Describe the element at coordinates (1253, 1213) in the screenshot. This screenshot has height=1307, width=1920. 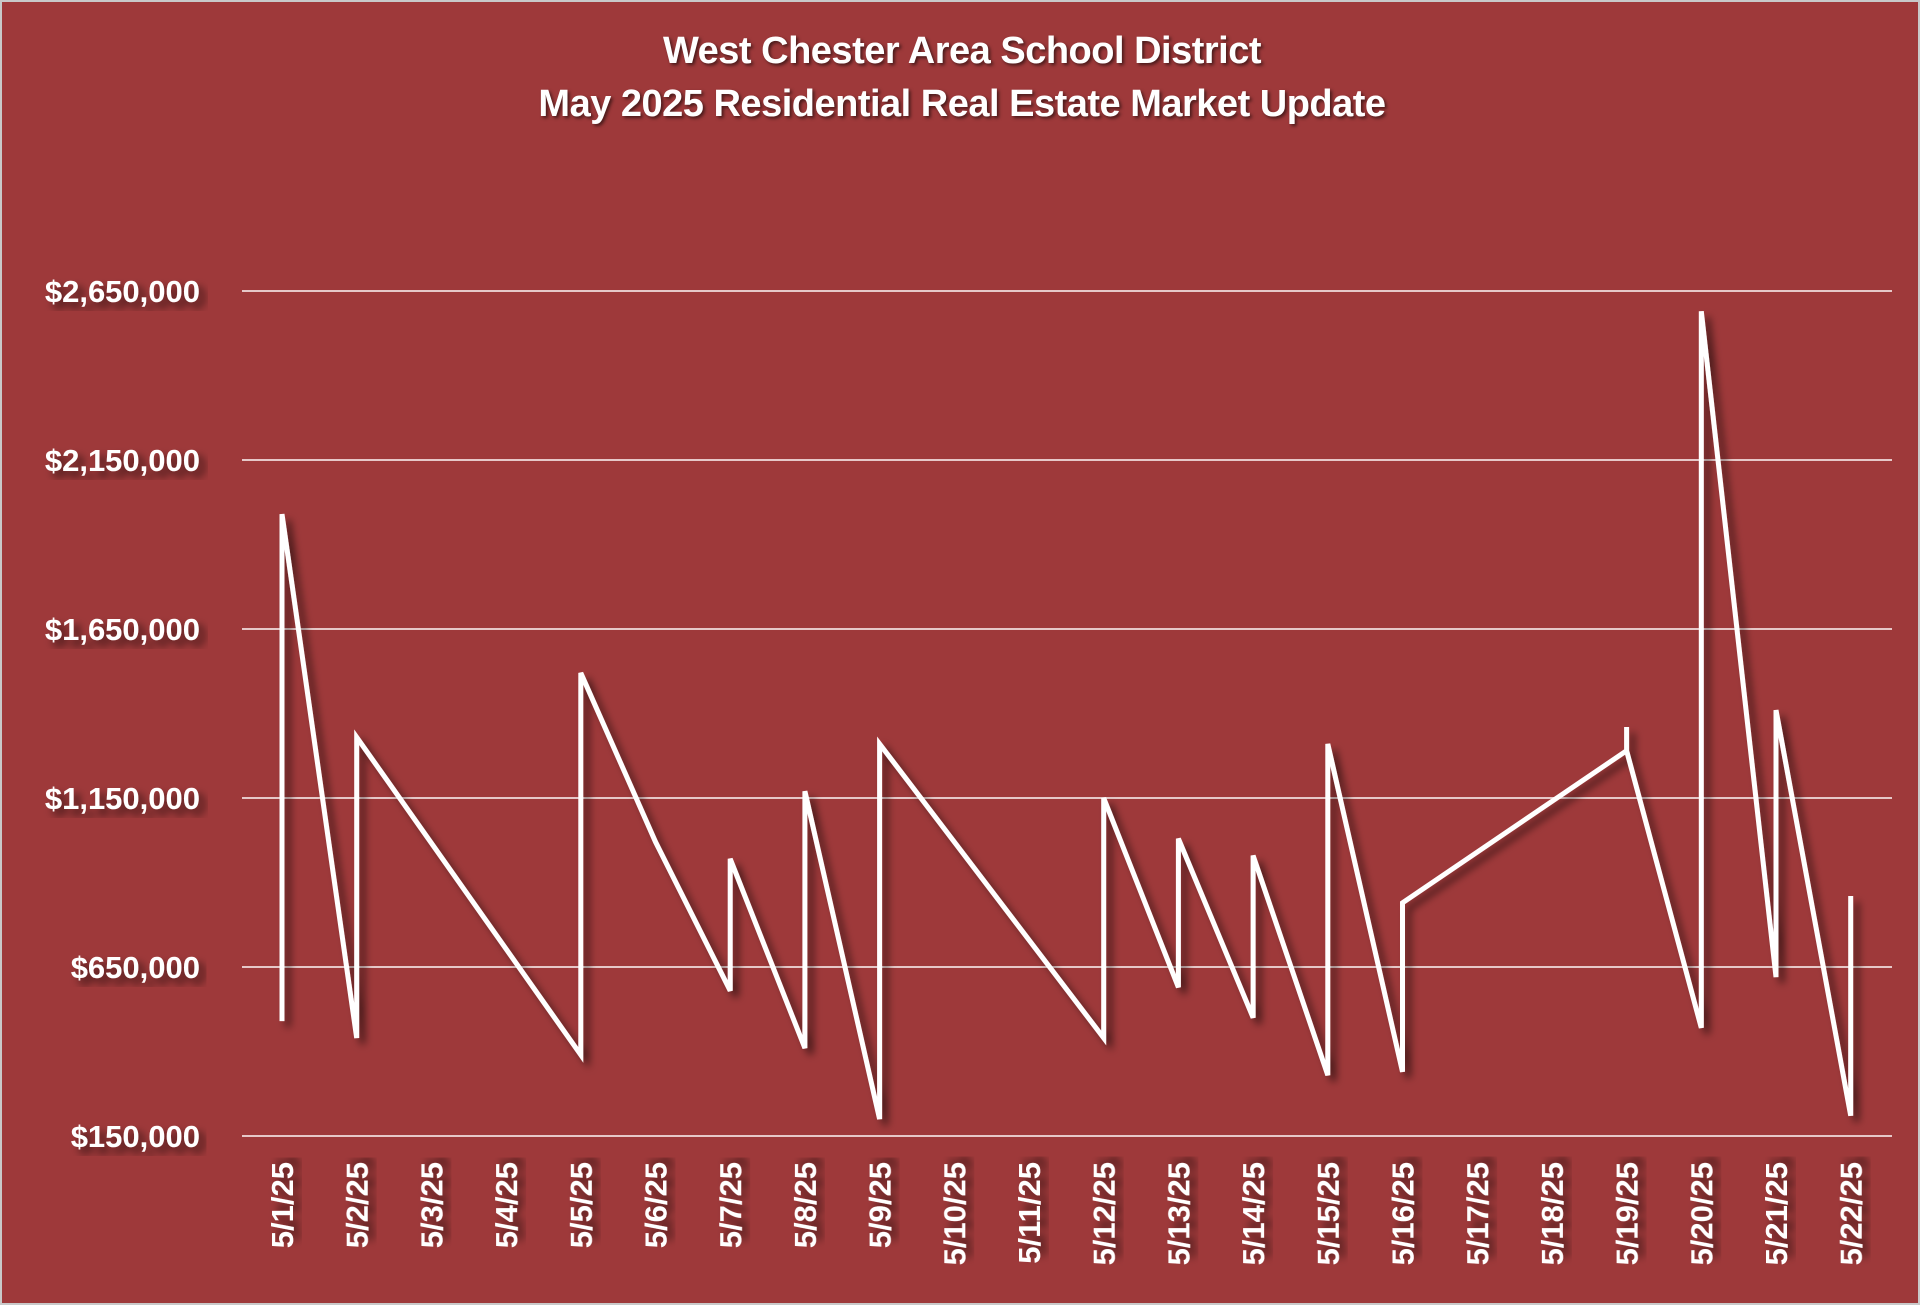
I see `x-tick-label: 5/14/25` at that location.